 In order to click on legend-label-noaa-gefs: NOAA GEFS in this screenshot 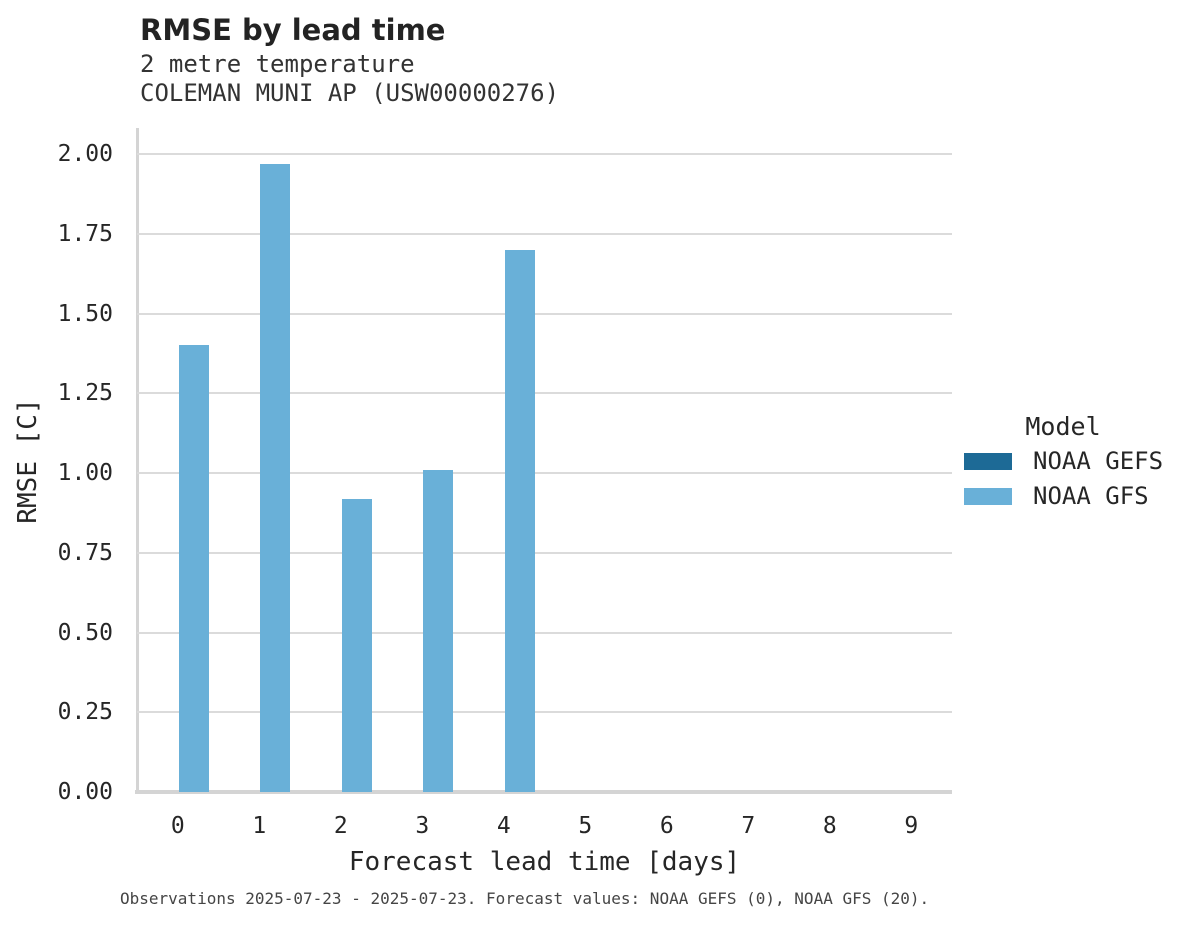, I will do `click(1098, 461)`.